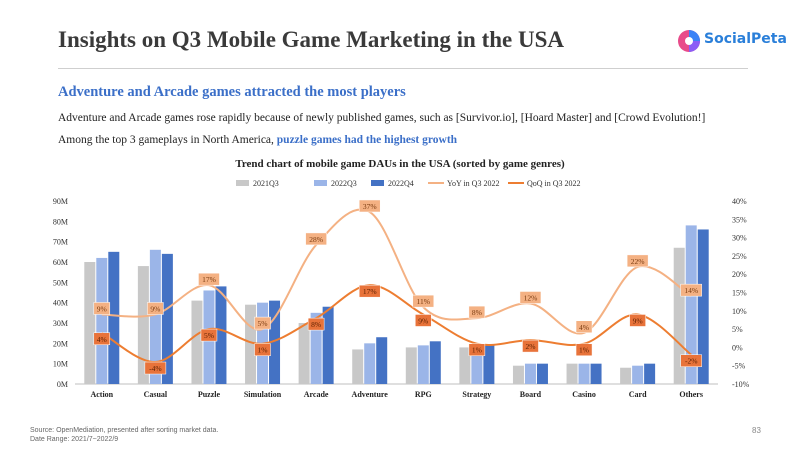  What do you see at coordinates (60, 282) in the screenshot?
I see `left-axis-tick-label: 50M` at bounding box center [60, 282].